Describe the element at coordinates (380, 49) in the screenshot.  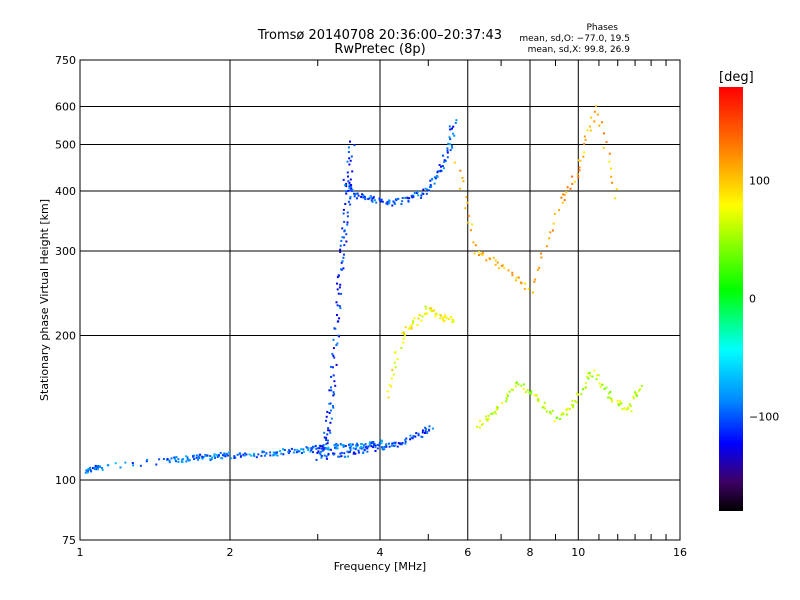
I see `chart-subtitle: RwPretec (8p)` at that location.